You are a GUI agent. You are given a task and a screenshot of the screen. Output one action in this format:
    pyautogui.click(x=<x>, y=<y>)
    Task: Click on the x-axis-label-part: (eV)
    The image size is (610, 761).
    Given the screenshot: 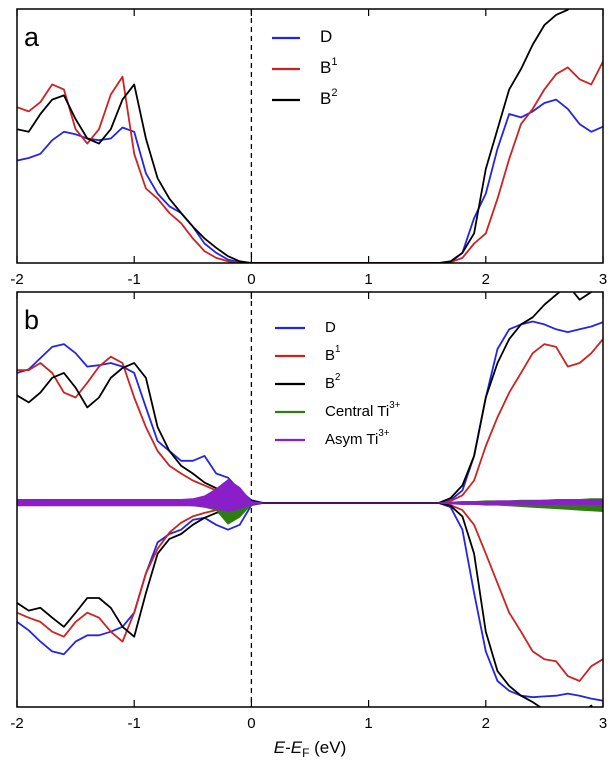 What is the action you would take?
    pyautogui.click(x=327, y=747)
    